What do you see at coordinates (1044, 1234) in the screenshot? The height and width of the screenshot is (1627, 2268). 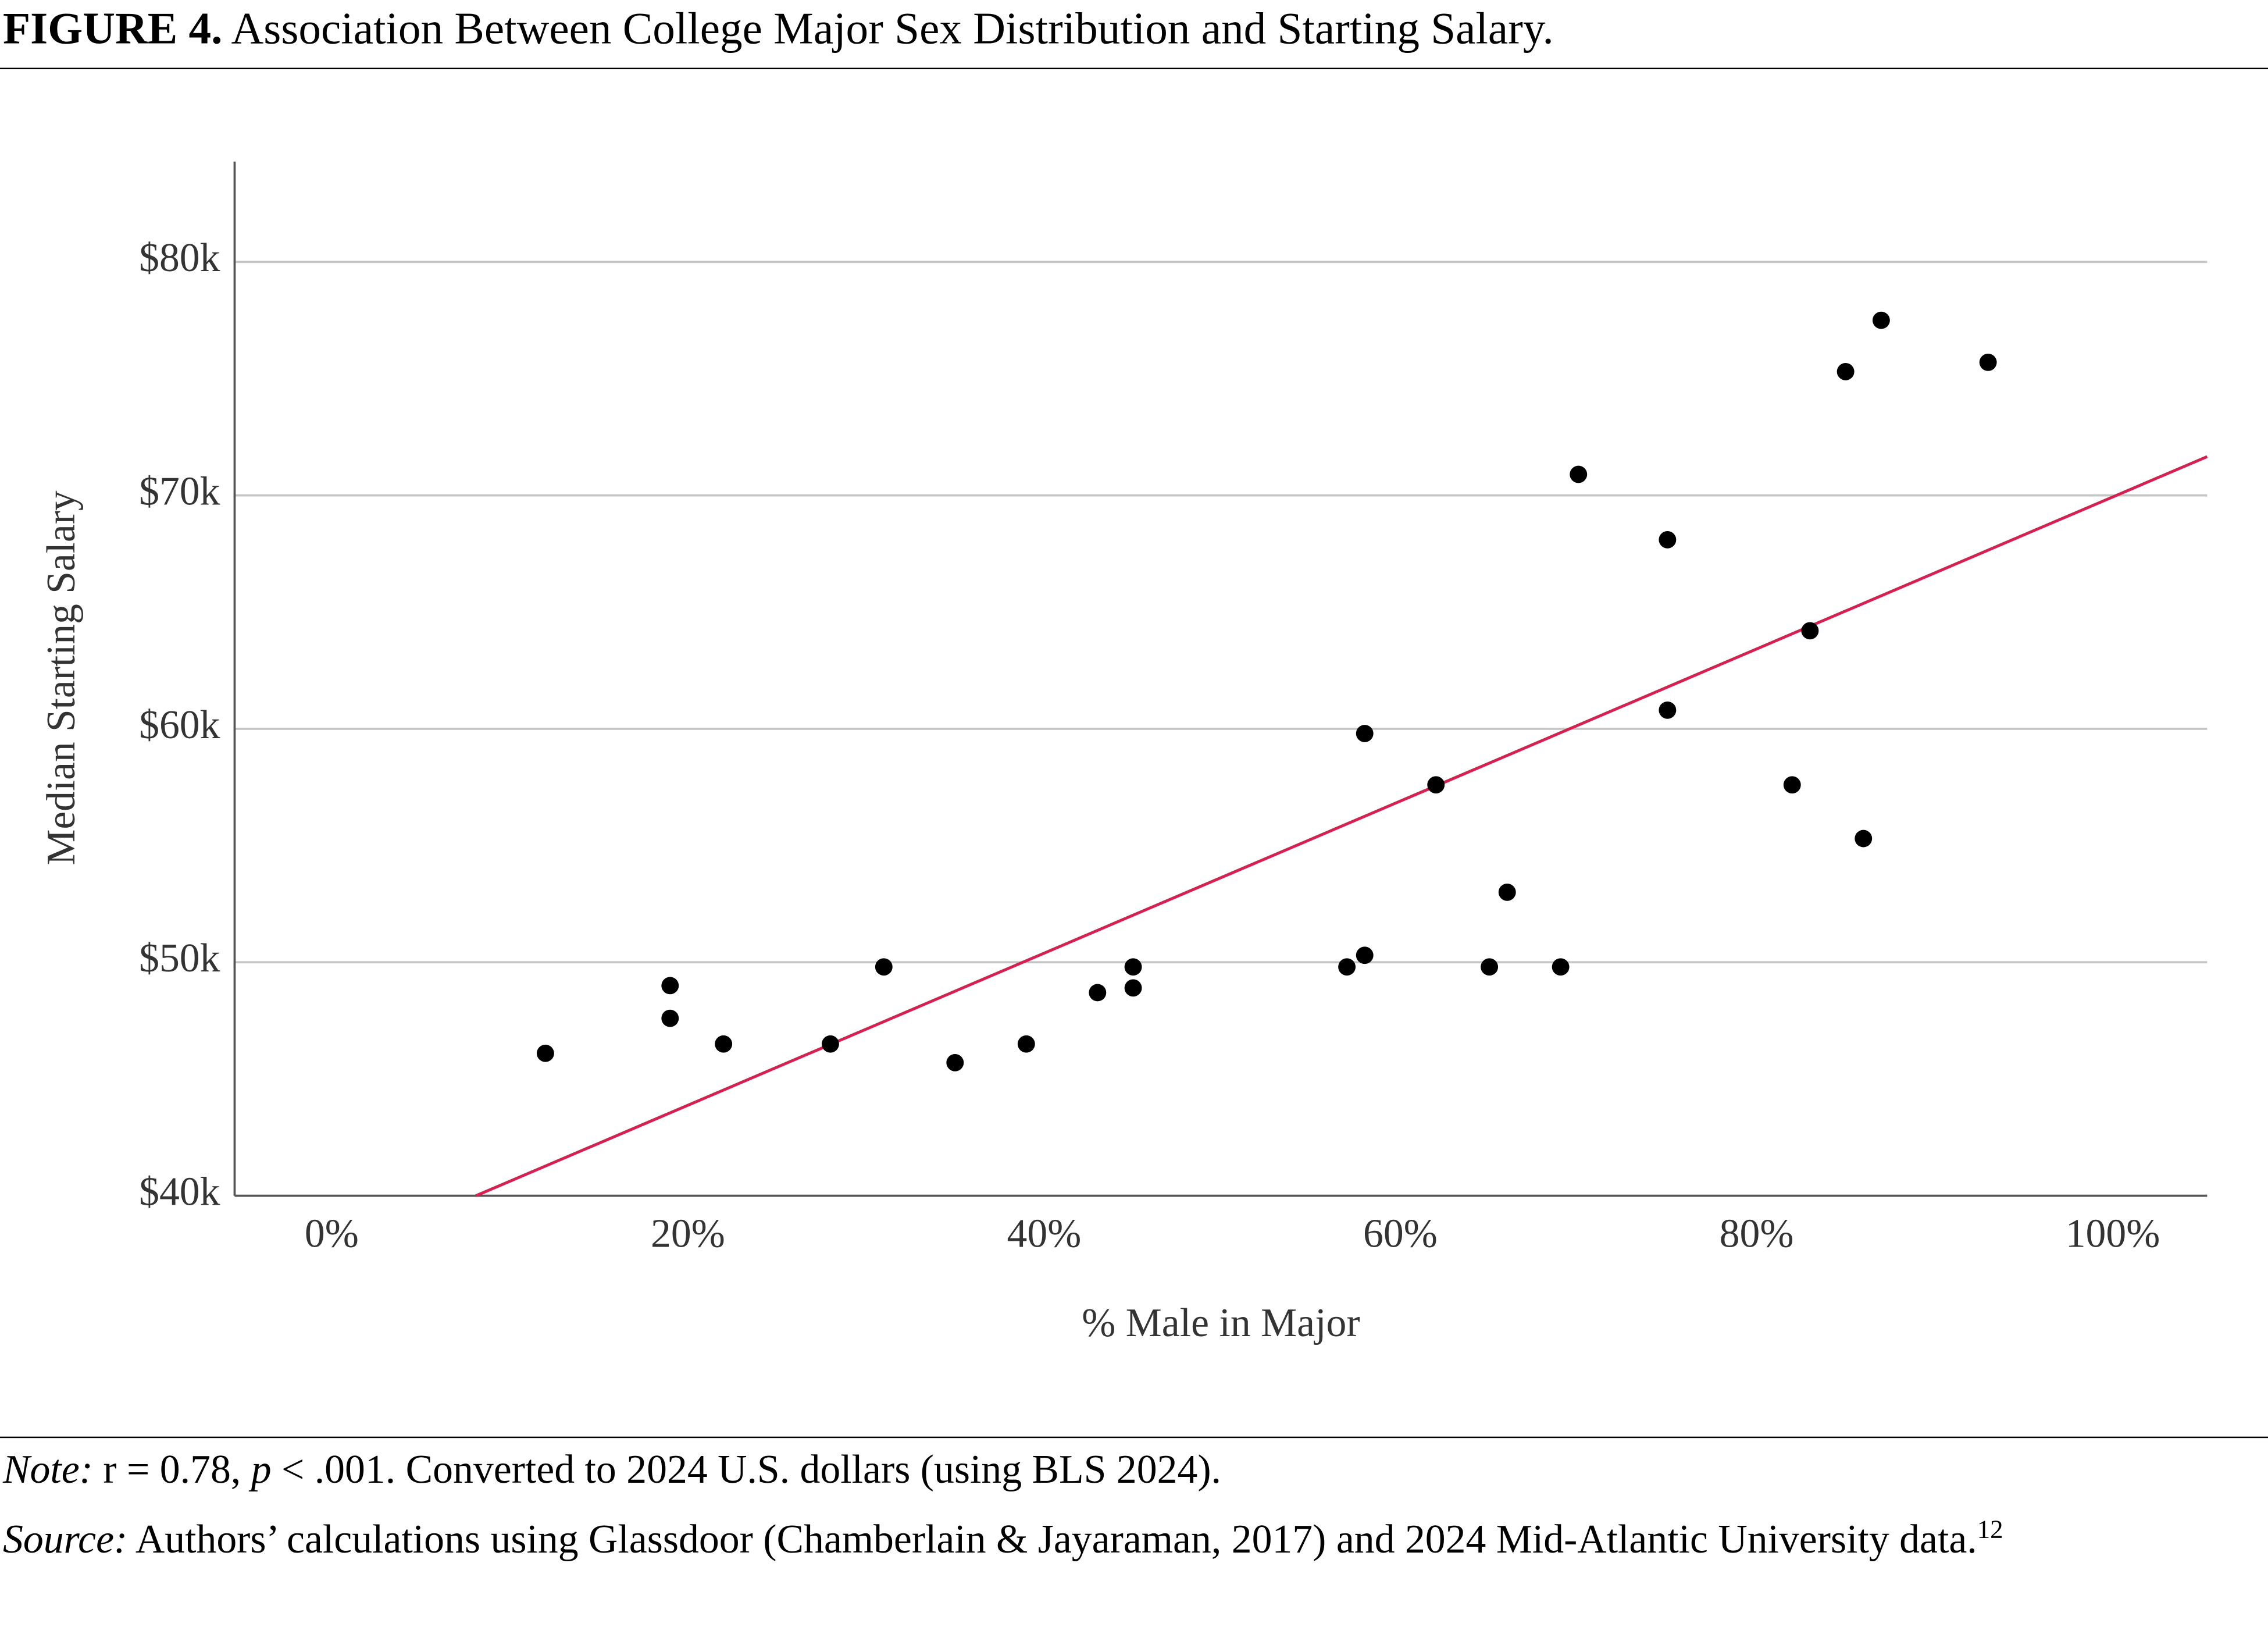 I see `x-tick-label: 40%` at bounding box center [1044, 1234].